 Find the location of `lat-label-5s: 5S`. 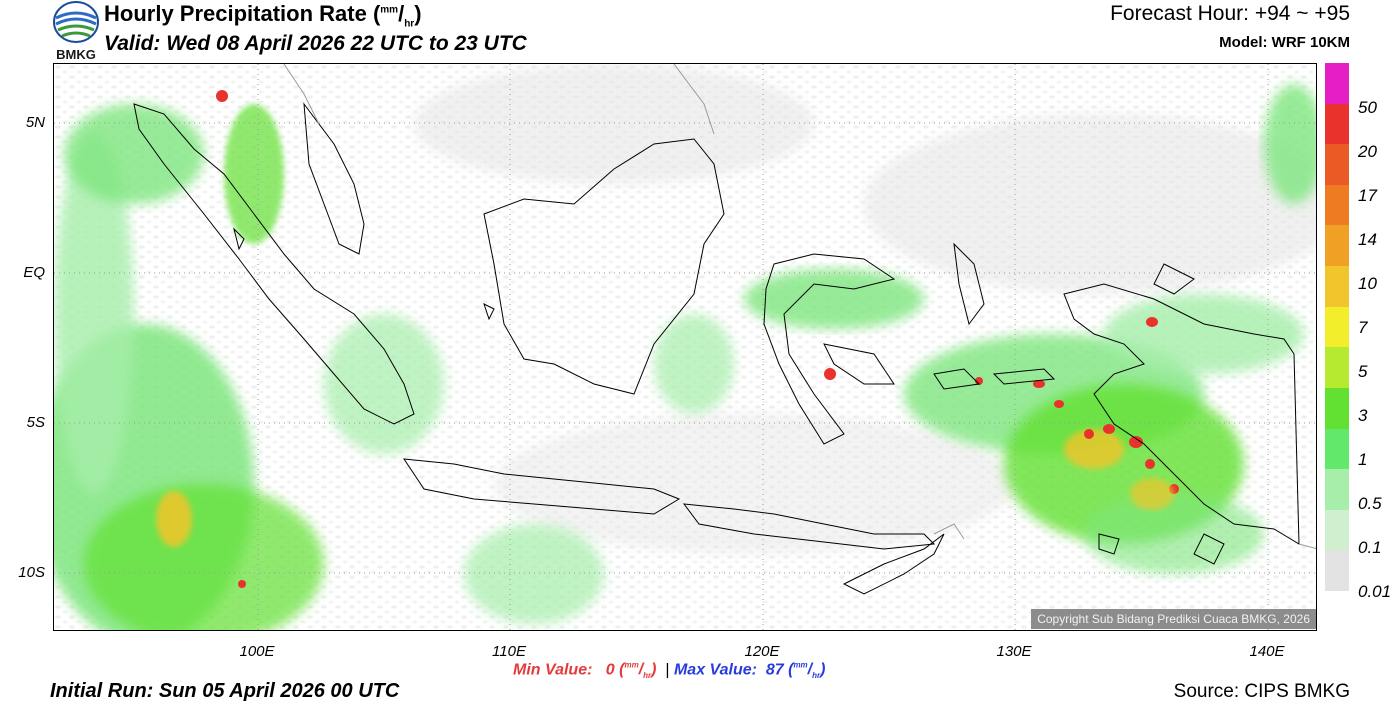

lat-label-5s: 5S is located at coordinates (35, 422).